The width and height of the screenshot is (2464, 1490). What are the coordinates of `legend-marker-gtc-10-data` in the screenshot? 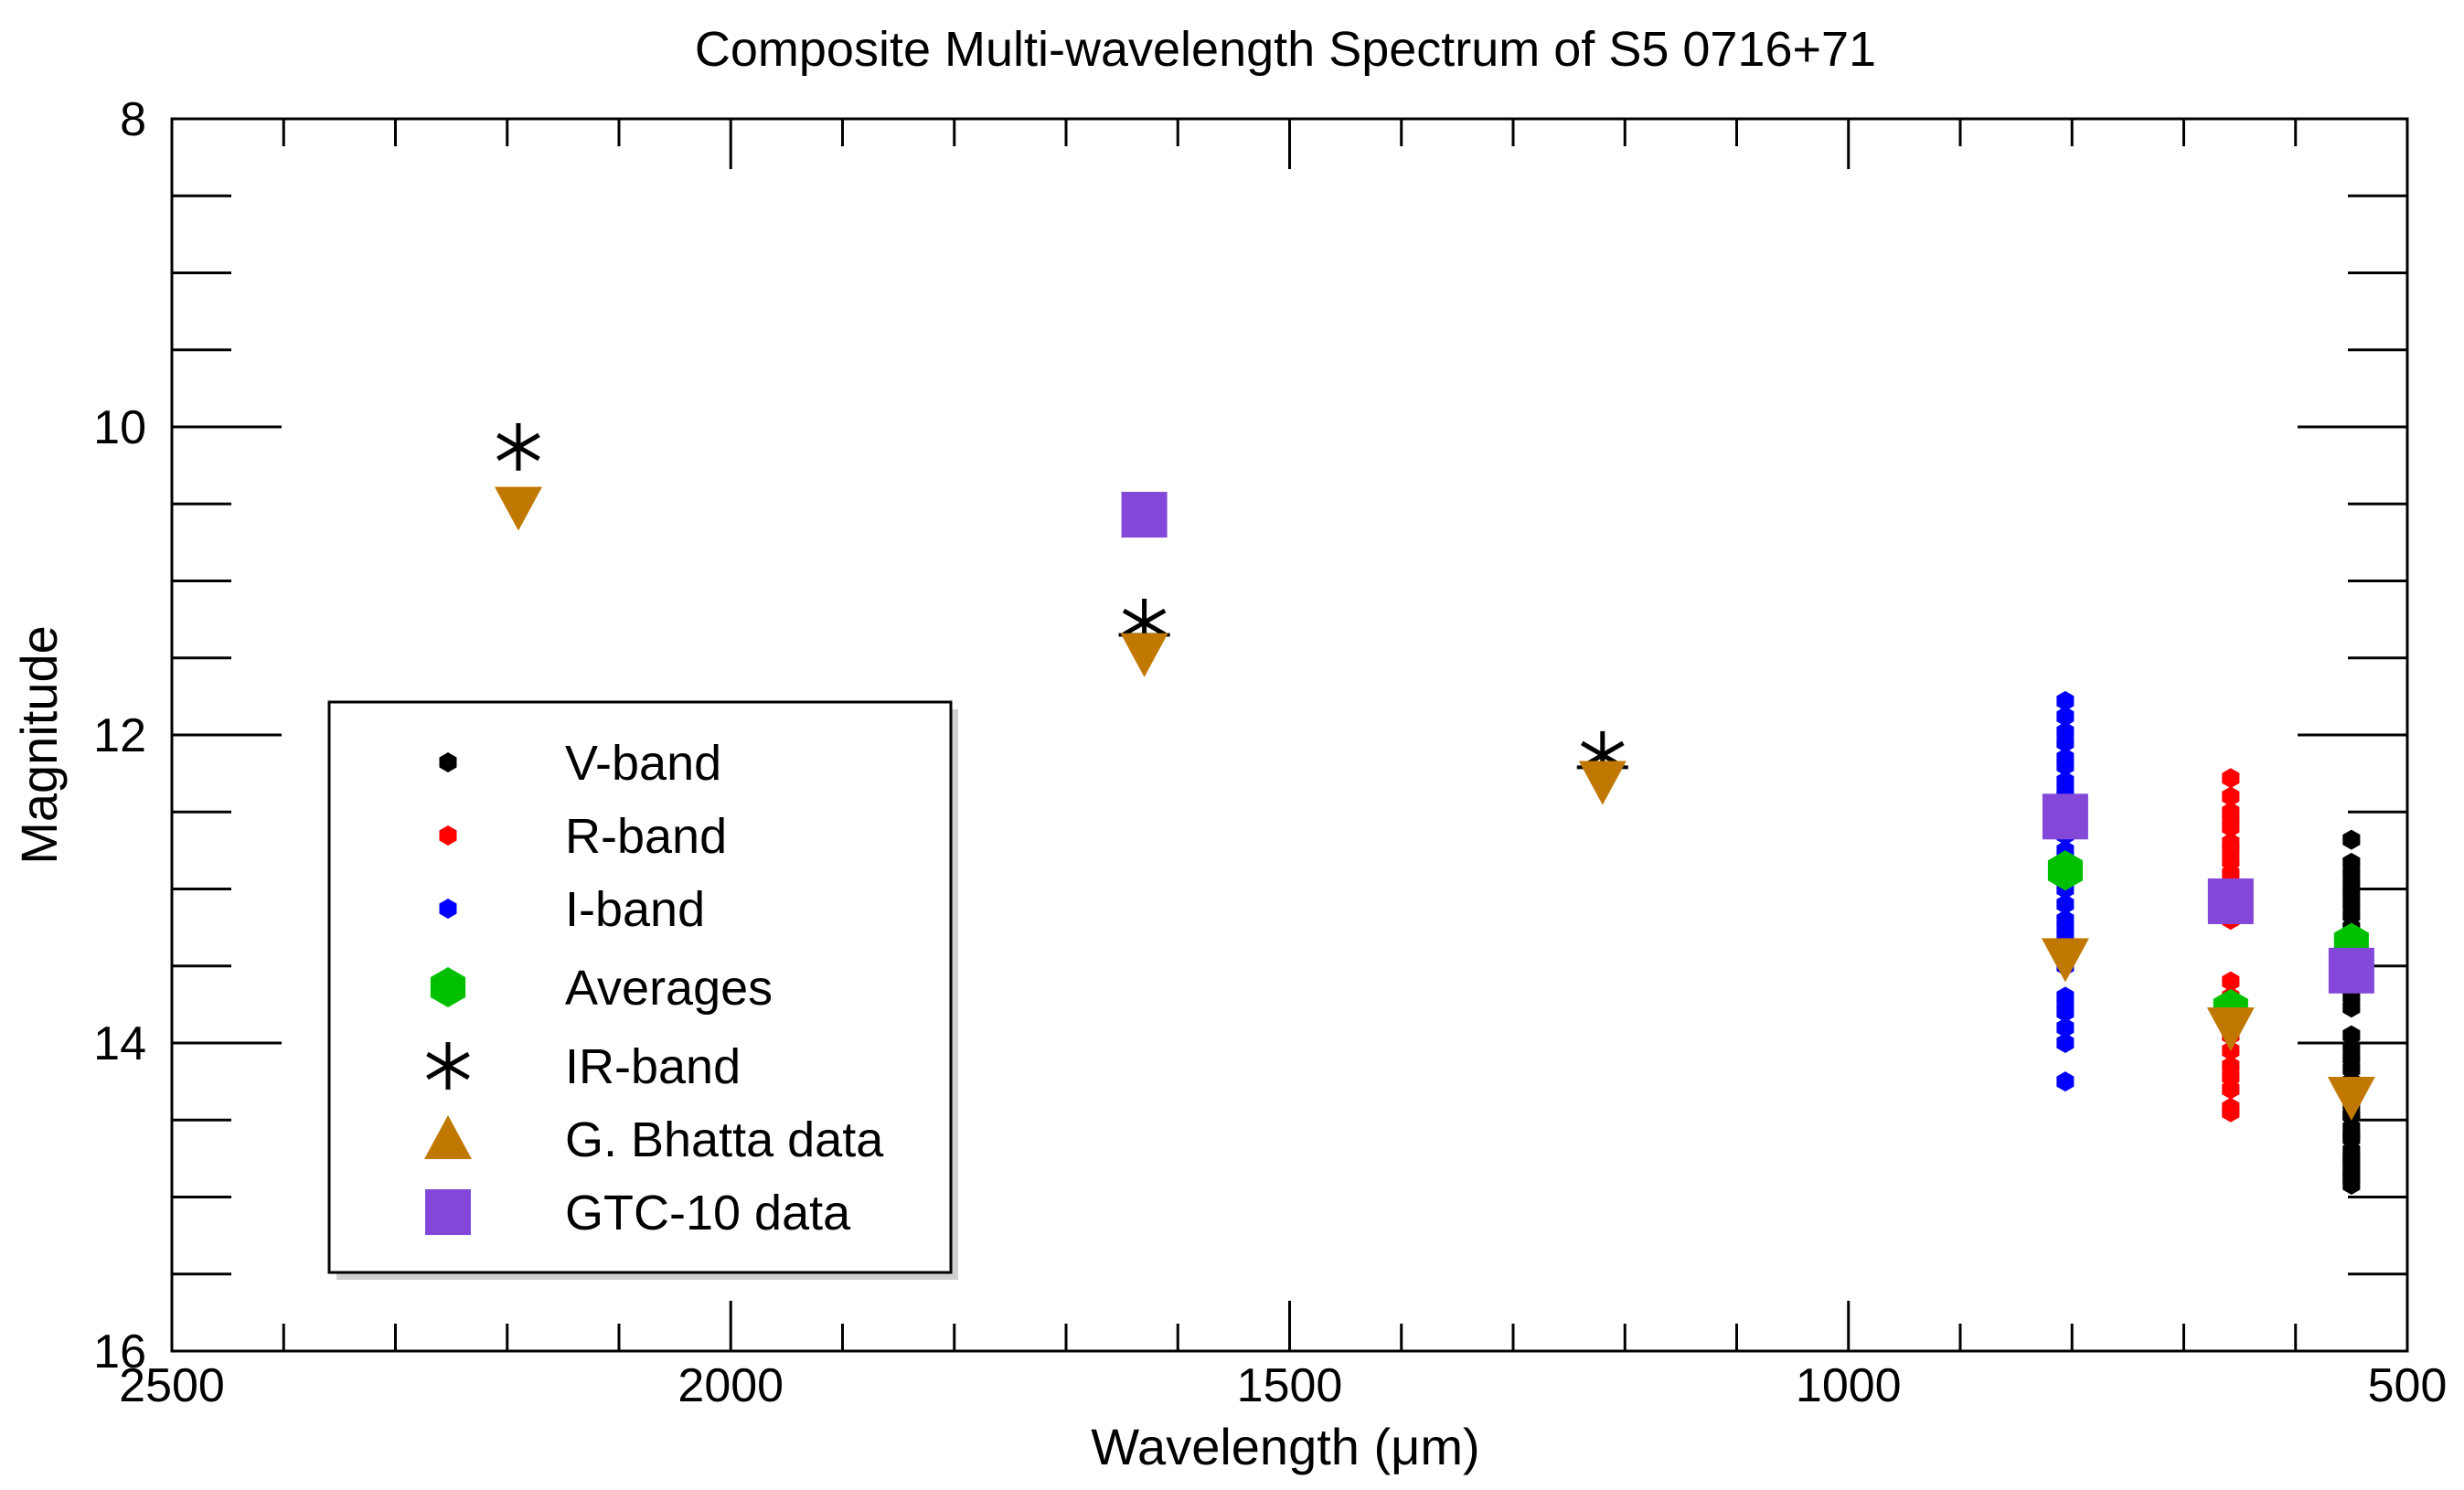 It's located at (448, 1212).